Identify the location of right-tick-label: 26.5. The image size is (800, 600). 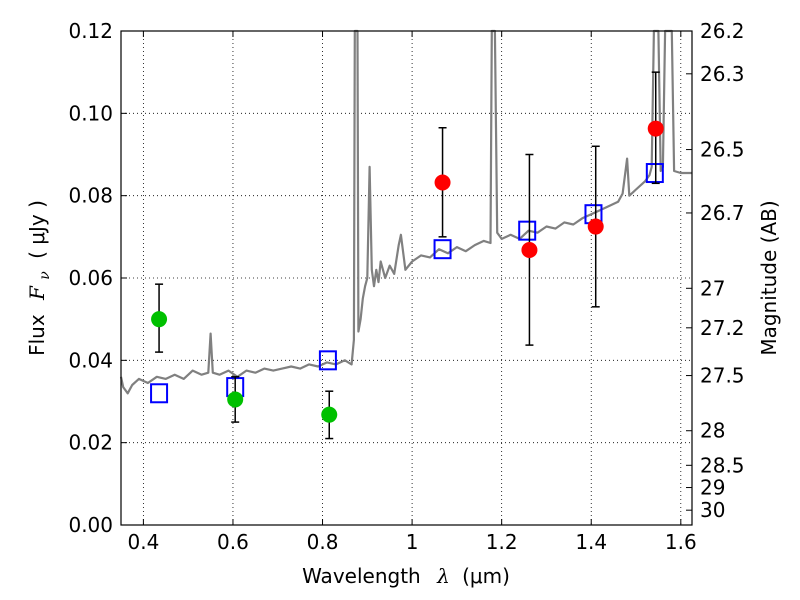
(722, 150).